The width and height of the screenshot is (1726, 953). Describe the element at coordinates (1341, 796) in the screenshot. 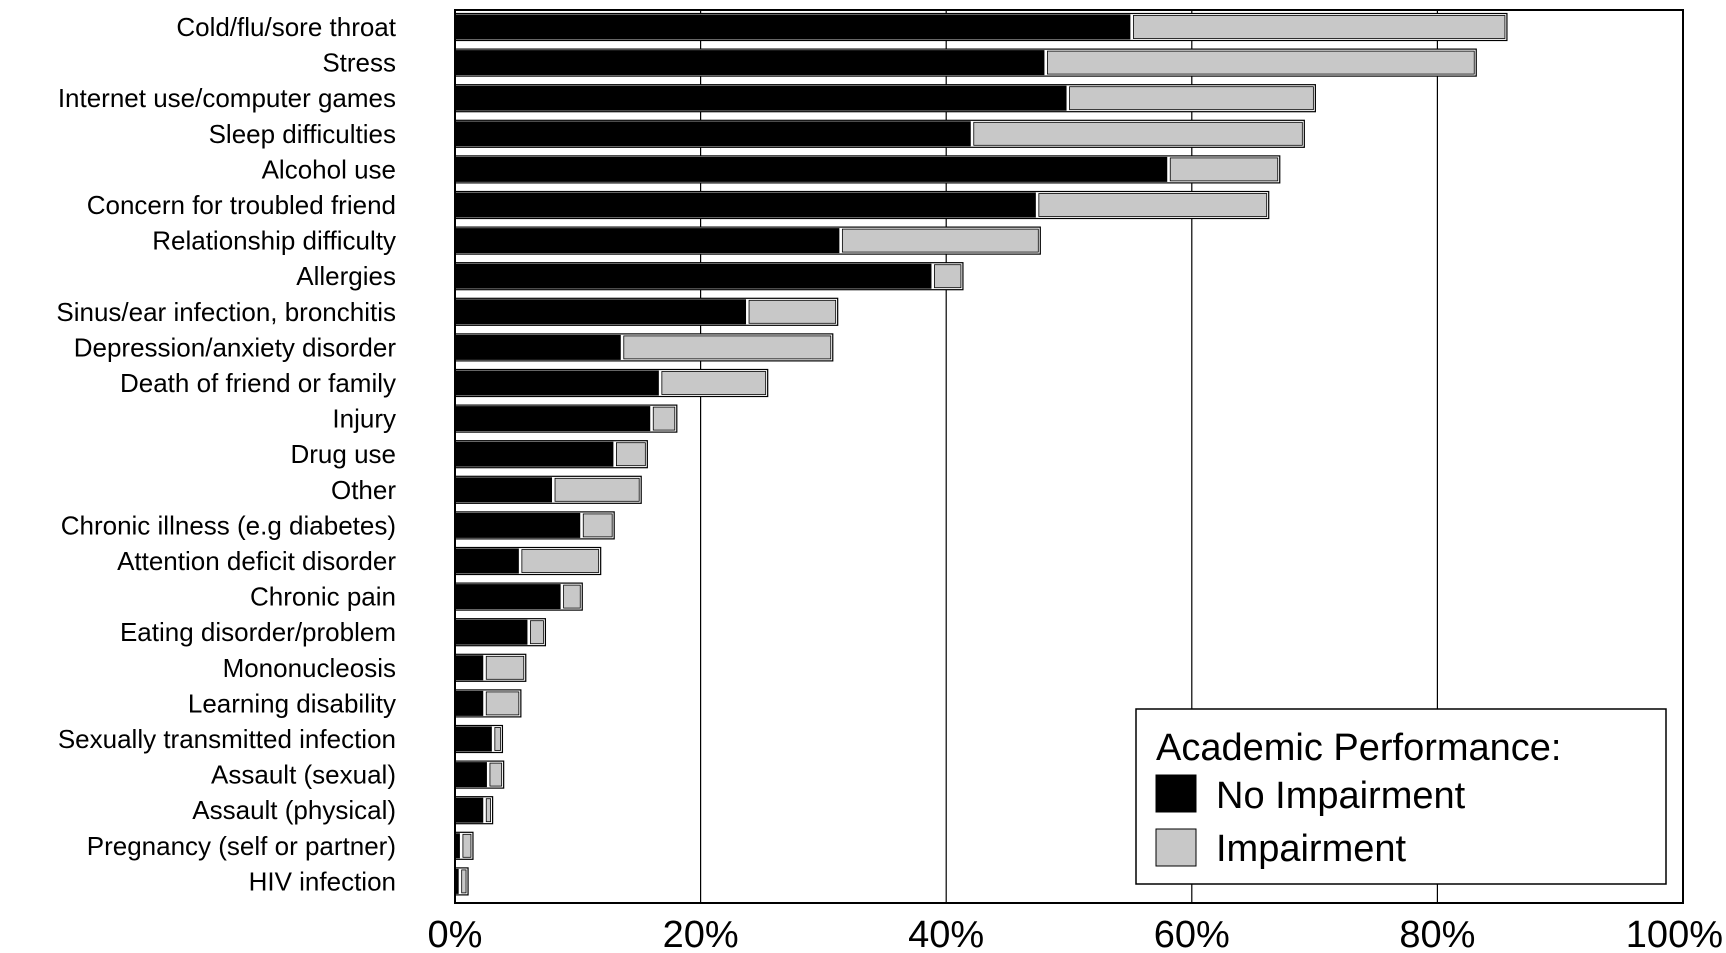

I see `legend-label-no-impairment: No Impairment` at that location.